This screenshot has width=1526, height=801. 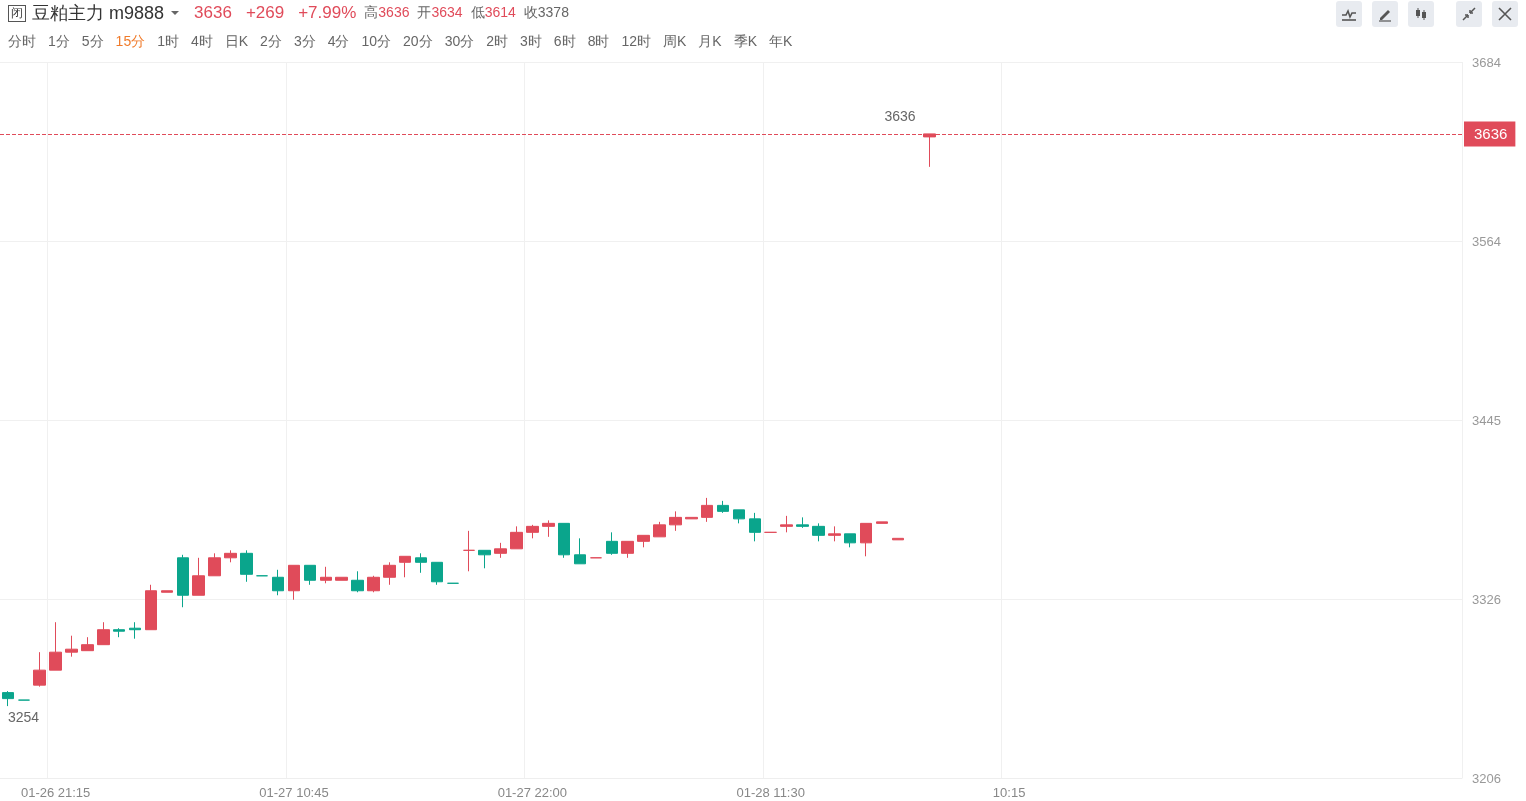 What do you see at coordinates (493, 13) in the screenshot?
I see `text: 低3614` at bounding box center [493, 13].